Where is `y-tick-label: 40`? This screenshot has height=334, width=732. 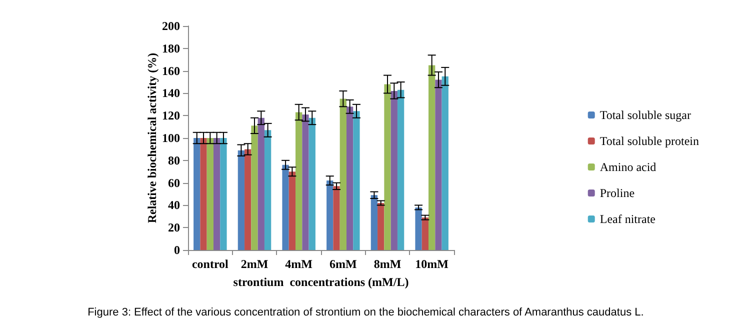 y-tick-label: 40 is located at coordinates (174, 205).